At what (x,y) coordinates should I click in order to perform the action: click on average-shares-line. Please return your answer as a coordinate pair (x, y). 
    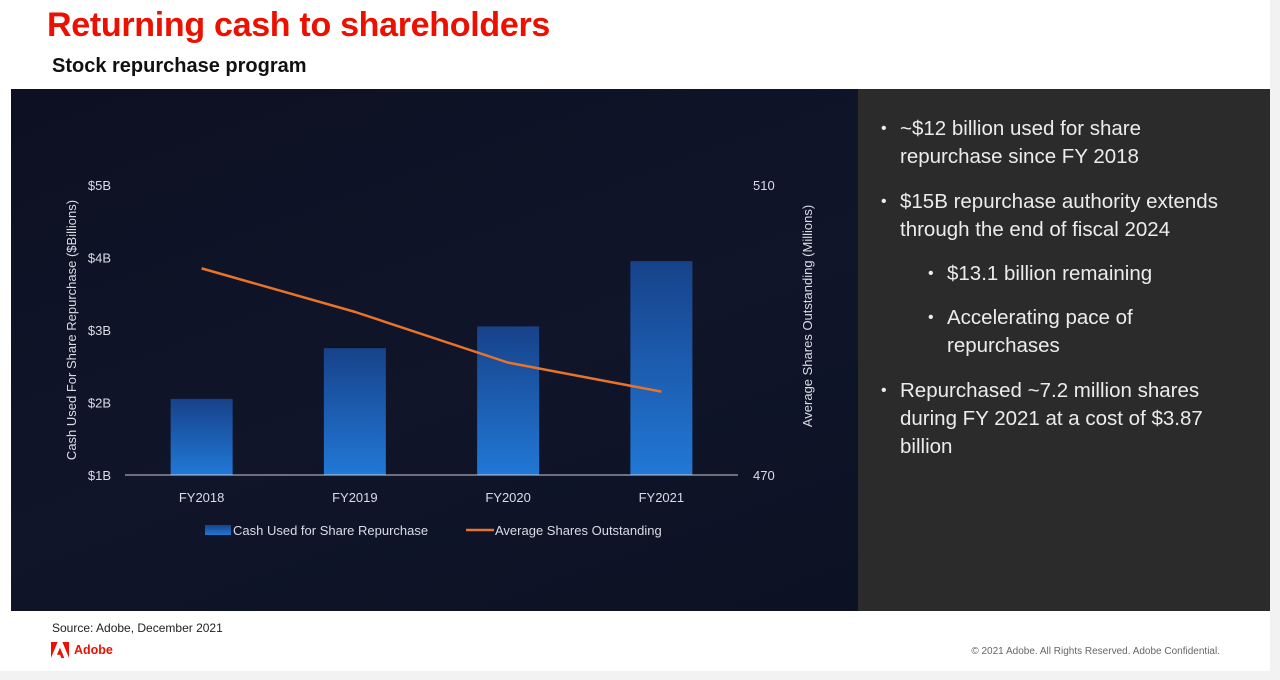
    Looking at the image, I should click on (431, 330).